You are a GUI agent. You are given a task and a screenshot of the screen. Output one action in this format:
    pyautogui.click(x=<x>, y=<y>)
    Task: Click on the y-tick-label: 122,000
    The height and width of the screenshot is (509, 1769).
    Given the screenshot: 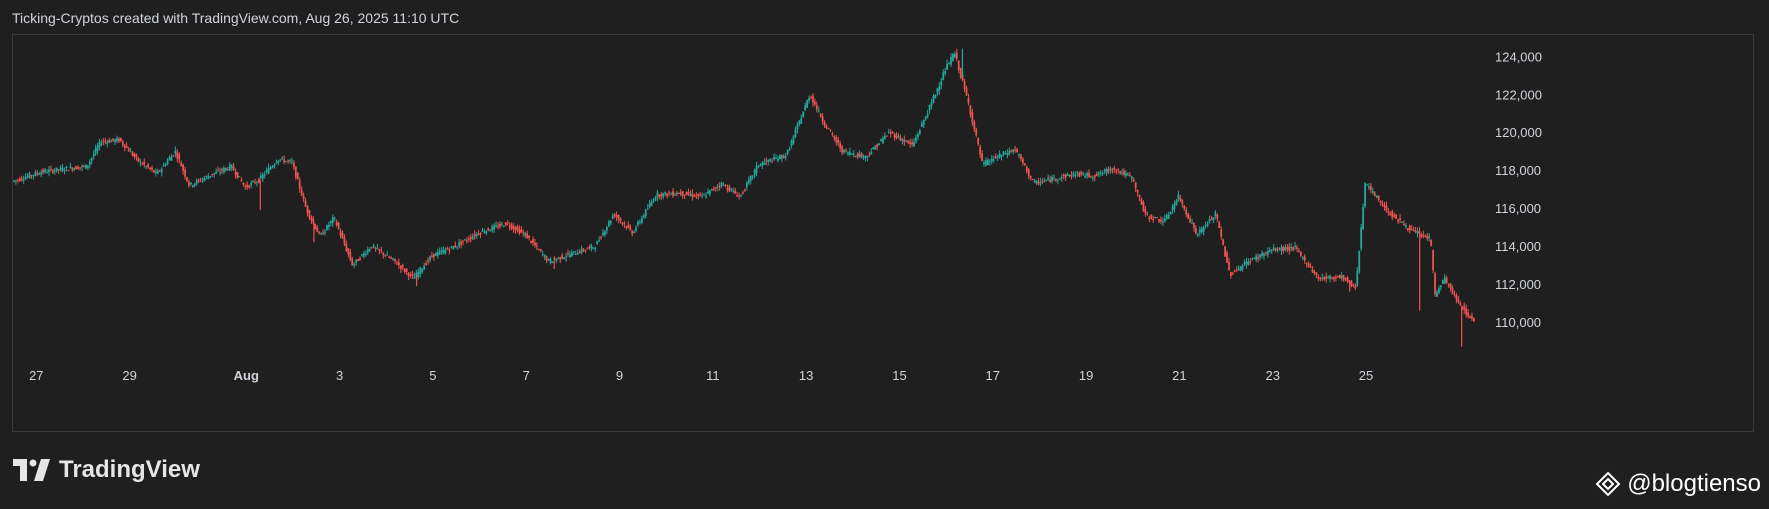 What is the action you would take?
    pyautogui.click(x=1518, y=94)
    